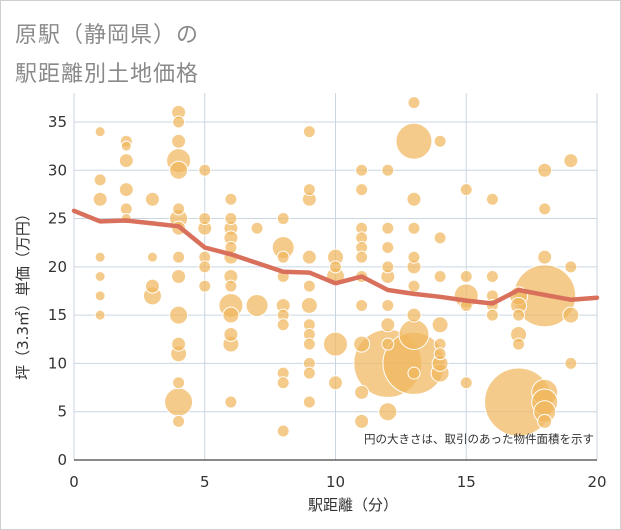 This screenshot has height=530, width=621. I want to click on x-tick-label: 10, so click(335, 482).